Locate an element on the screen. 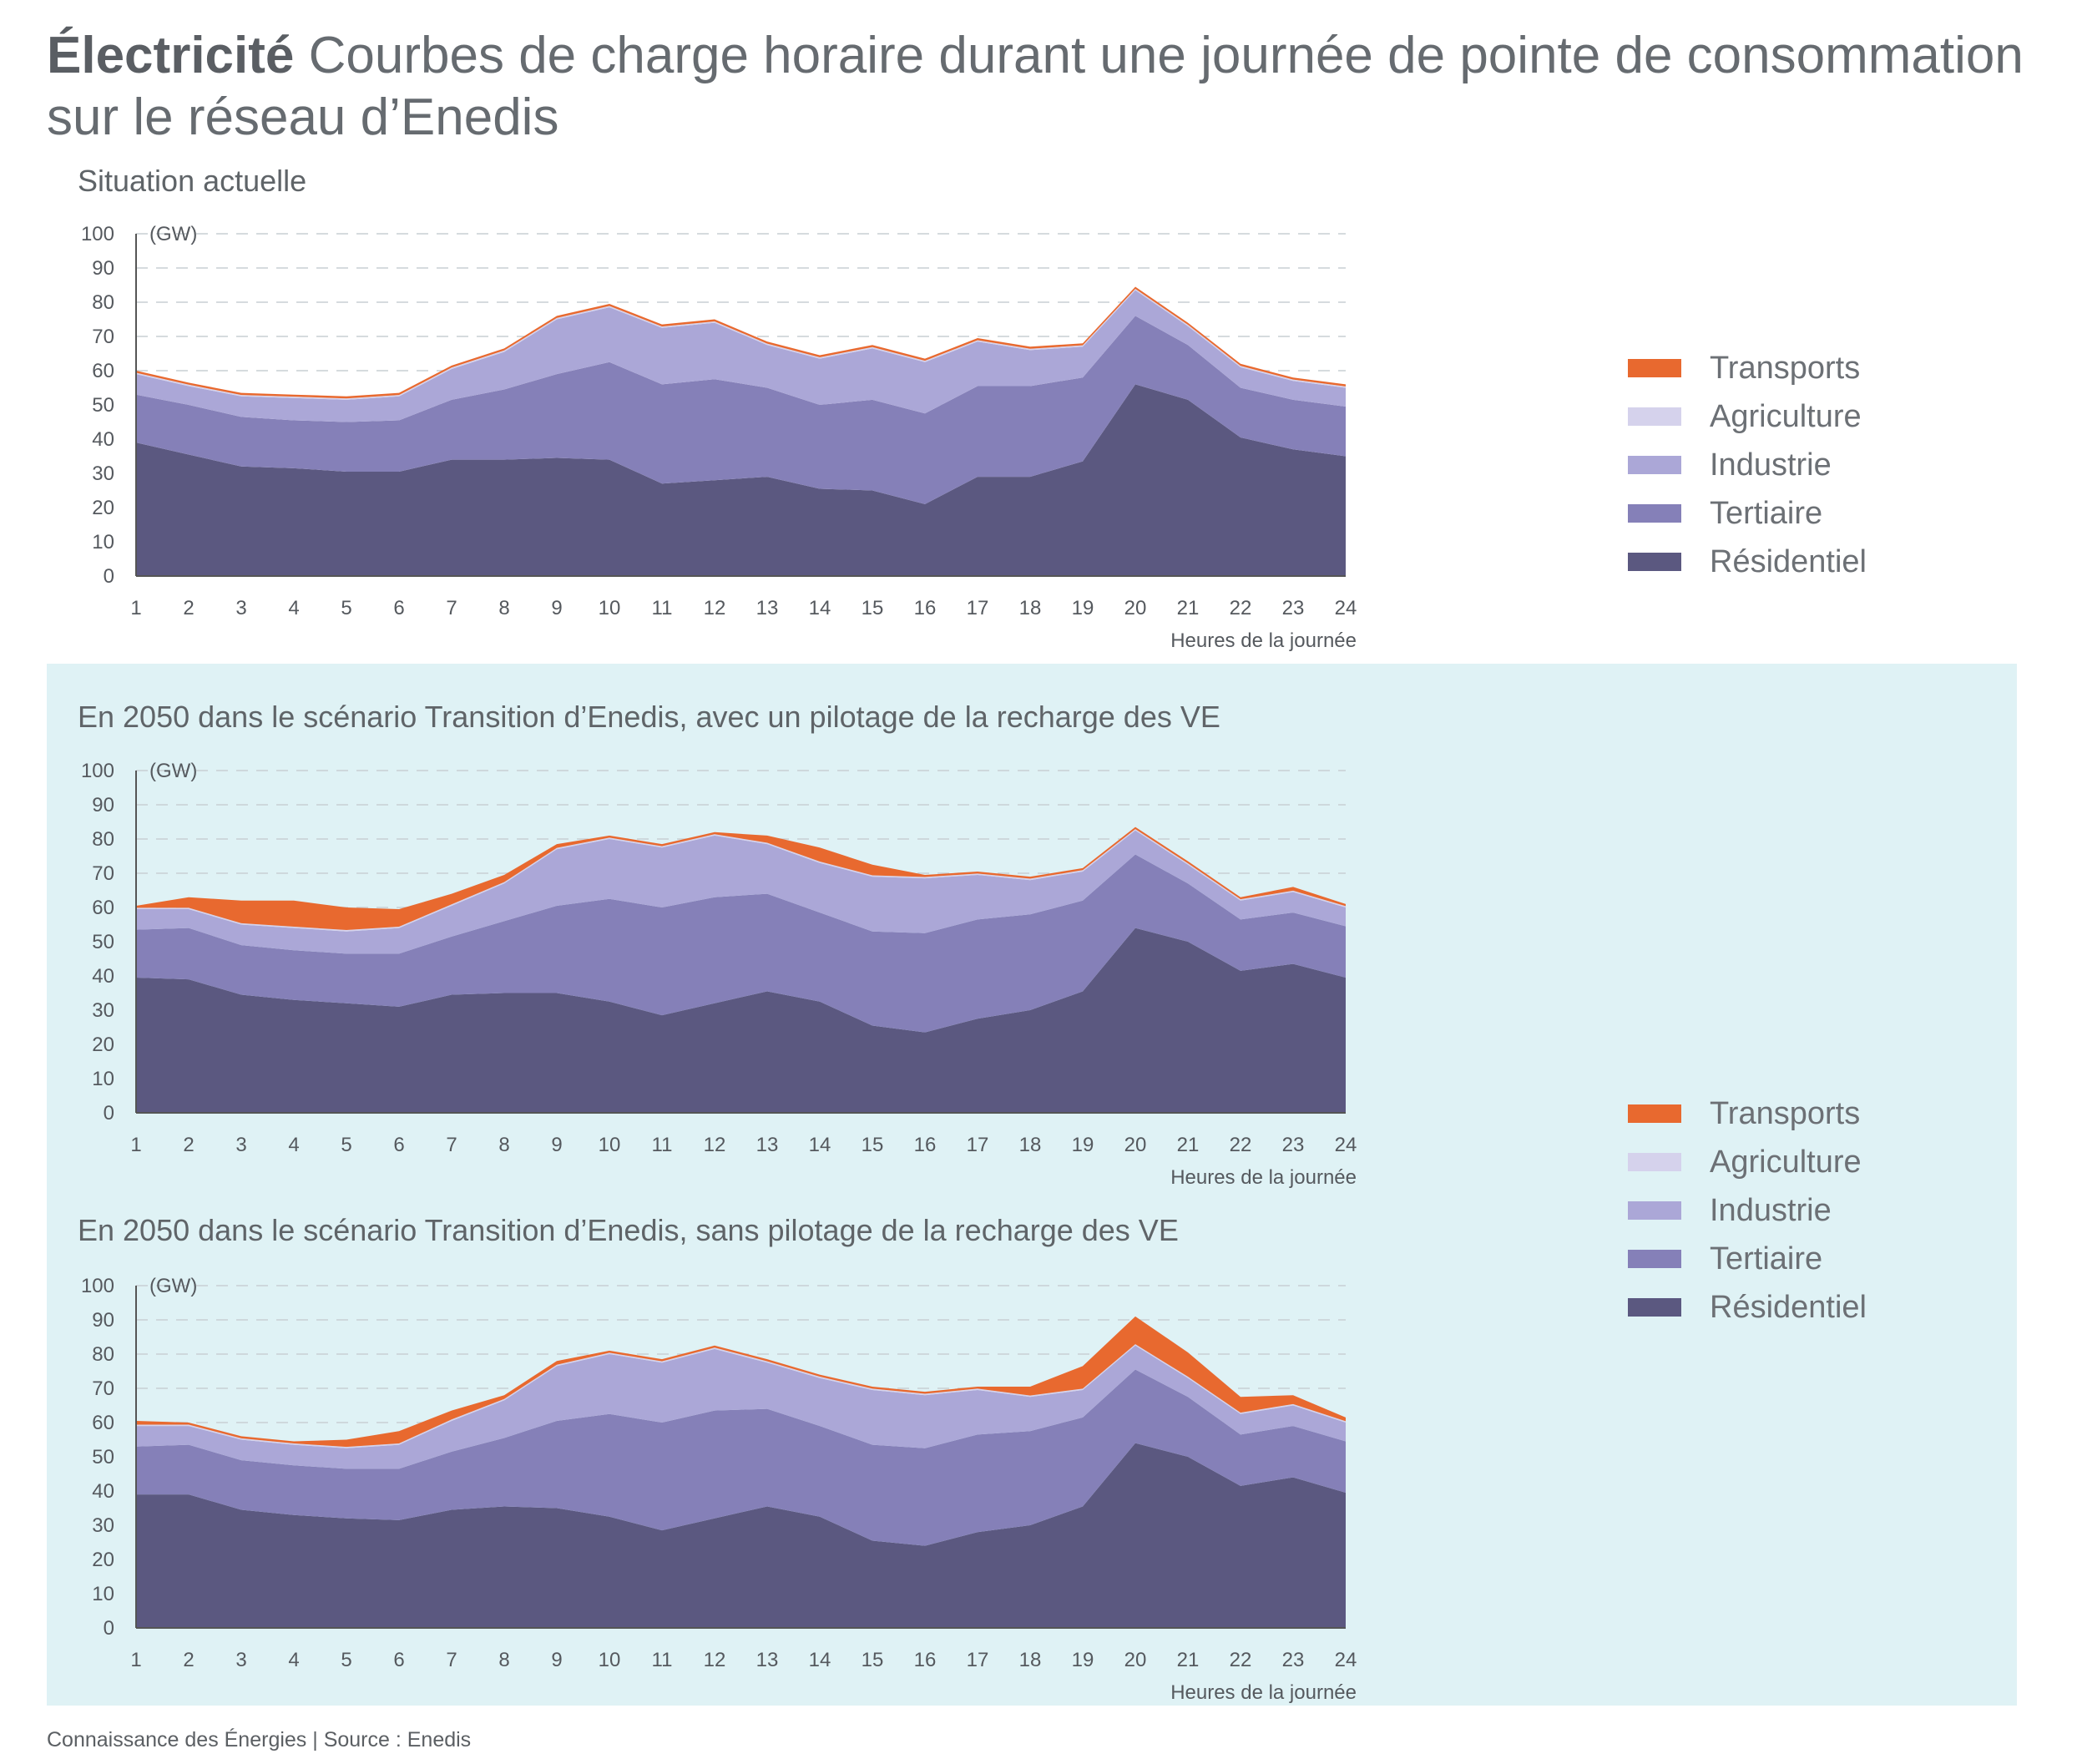 This screenshot has height=1764, width=2087. x-tick-label: 20 is located at coordinates (1135, 608).